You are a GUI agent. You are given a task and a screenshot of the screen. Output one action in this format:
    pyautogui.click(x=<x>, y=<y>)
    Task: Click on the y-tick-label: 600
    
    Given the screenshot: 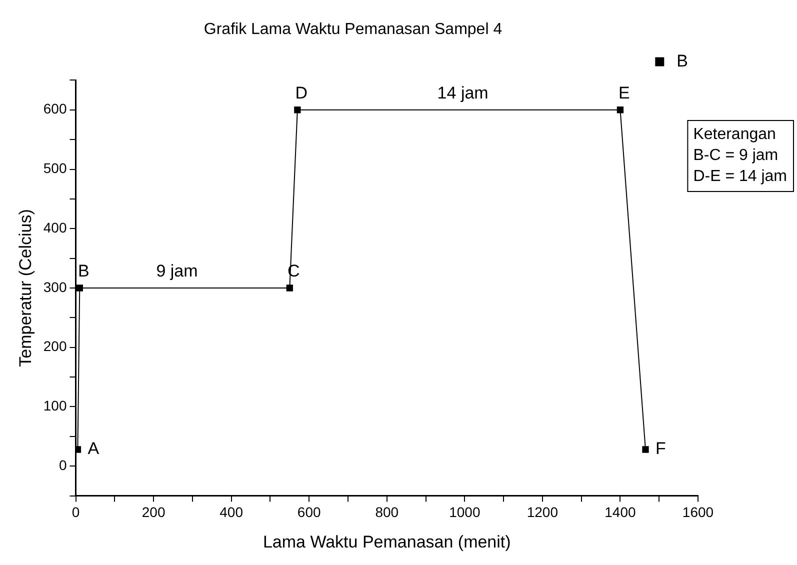 What is the action you would take?
    pyautogui.click(x=55, y=108)
    